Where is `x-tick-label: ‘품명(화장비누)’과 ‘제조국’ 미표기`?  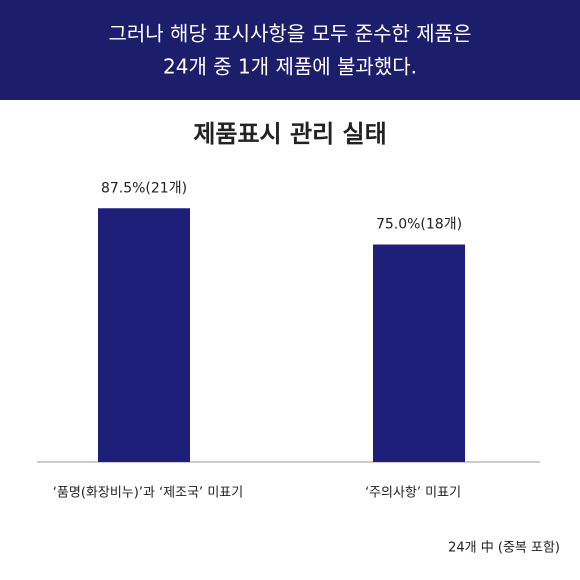 x-tick-label: ‘품명(화장비누)’과 ‘제조국’ 미표기 is located at coordinates (148, 493).